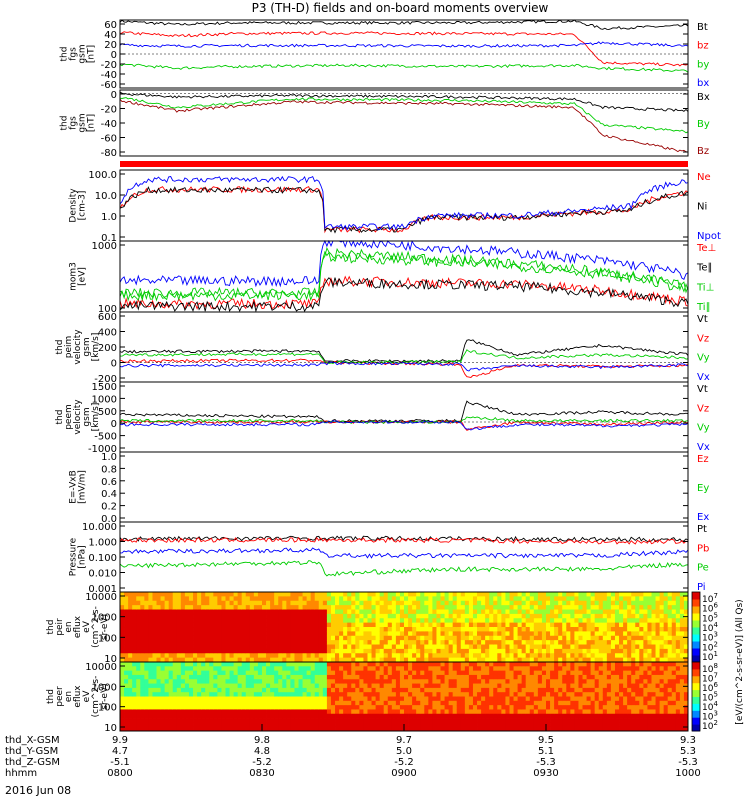 The width and height of the screenshot is (750, 800). I want to click on ephem-value: 5.1, so click(546, 751).